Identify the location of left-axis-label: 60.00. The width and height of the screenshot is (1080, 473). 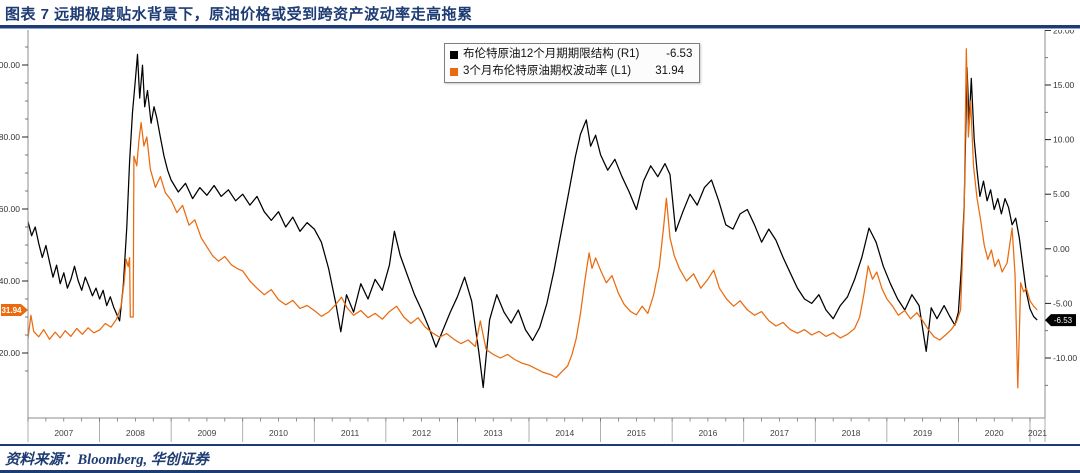
(10, 209).